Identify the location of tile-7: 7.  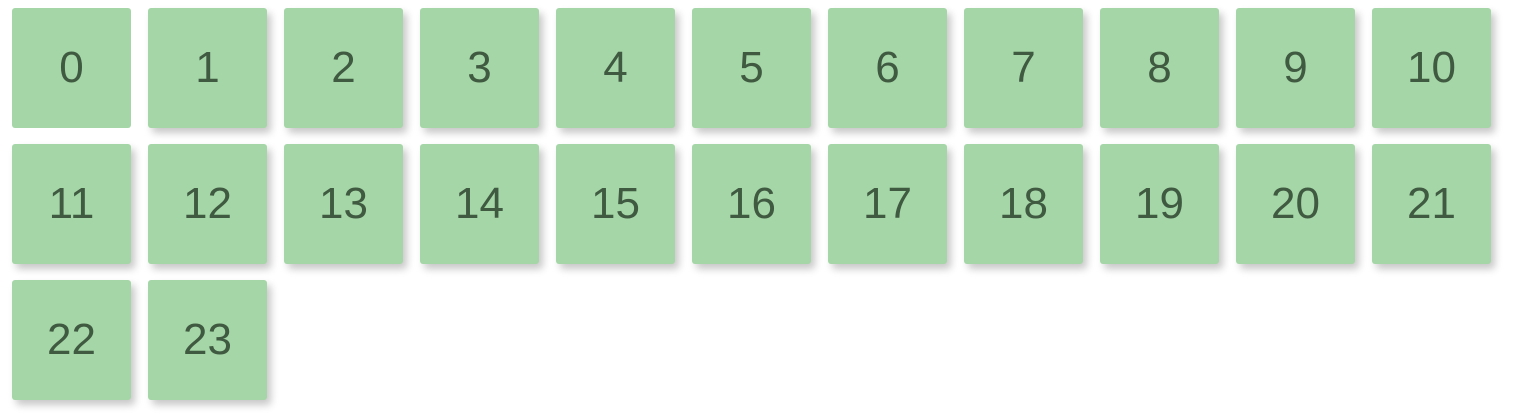
(1023, 68).